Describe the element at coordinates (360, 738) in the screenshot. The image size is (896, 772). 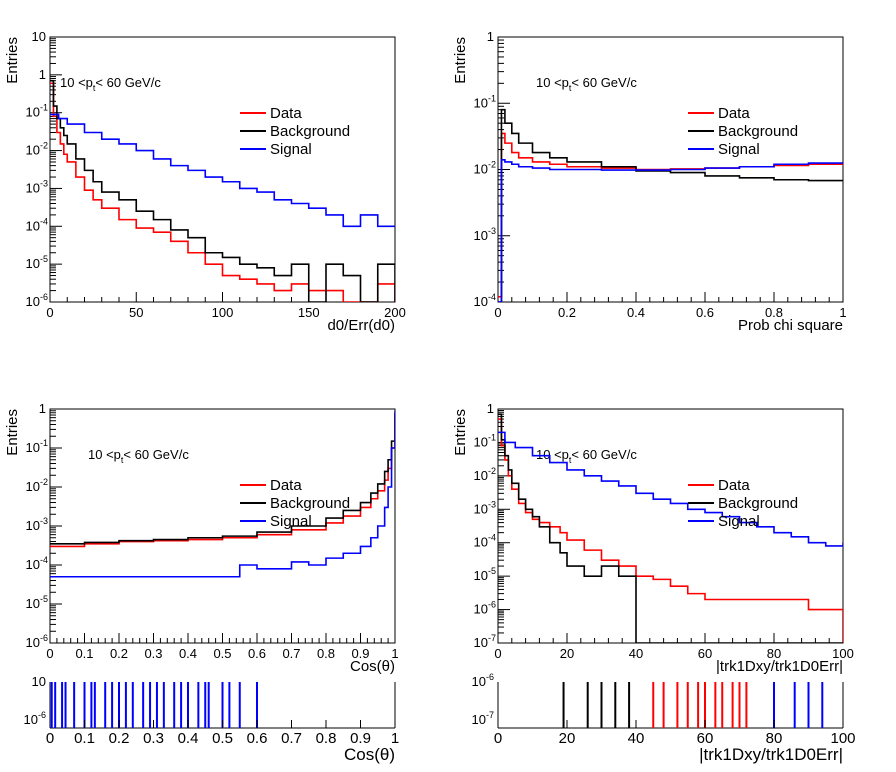
I see `strip-x-tick-label: 0.9` at that location.